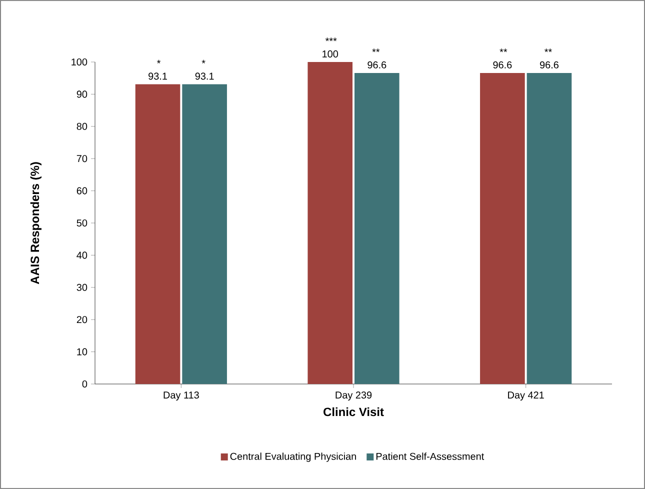 Image resolution: width=645 pixels, height=489 pixels. Describe the element at coordinates (82, 320) in the screenshot. I see `y-tick-label: 20` at that location.